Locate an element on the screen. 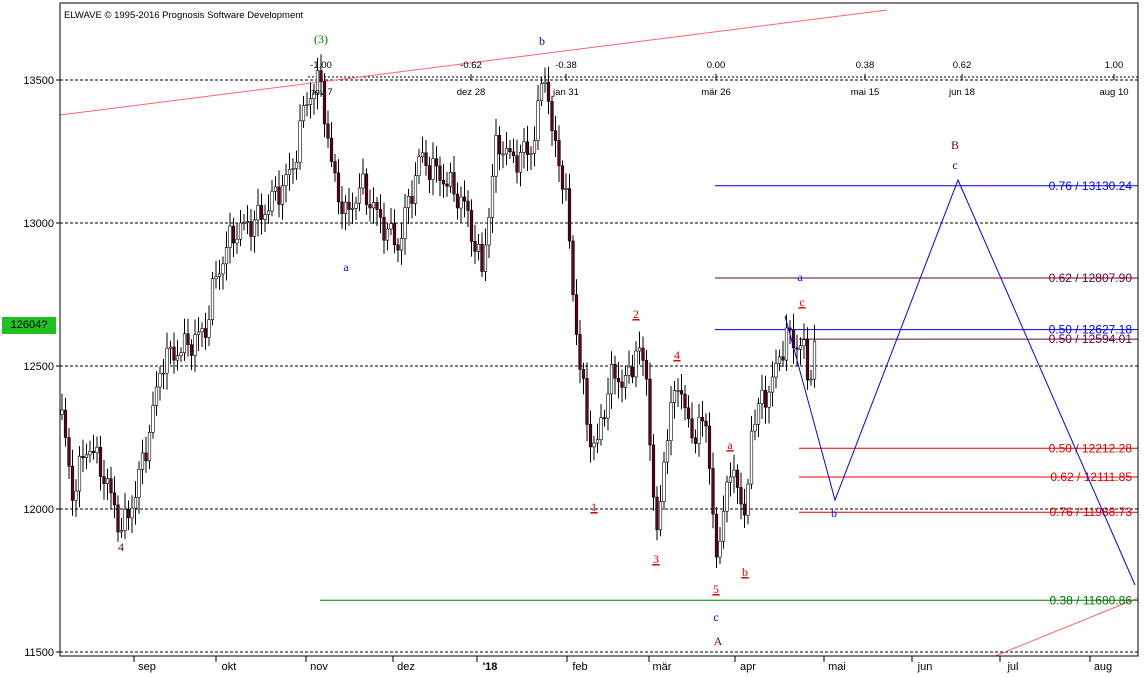  y-tick-label: 12500 is located at coordinates (38, 367).